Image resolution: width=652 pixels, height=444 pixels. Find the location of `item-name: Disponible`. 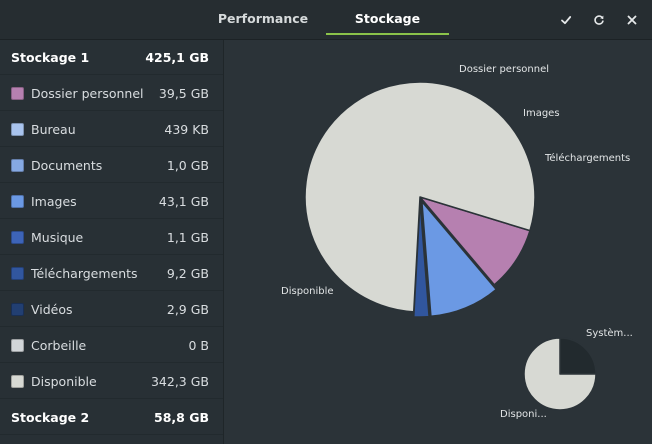

item-name: Disponible is located at coordinates (64, 381).